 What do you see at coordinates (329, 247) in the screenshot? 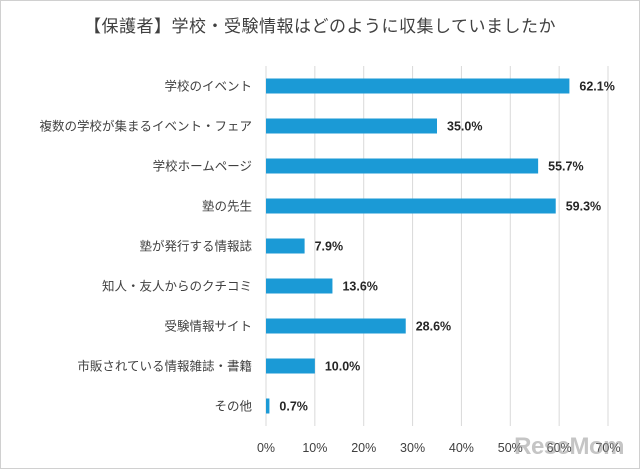
I see `value-label: 7.9%` at bounding box center [329, 247].